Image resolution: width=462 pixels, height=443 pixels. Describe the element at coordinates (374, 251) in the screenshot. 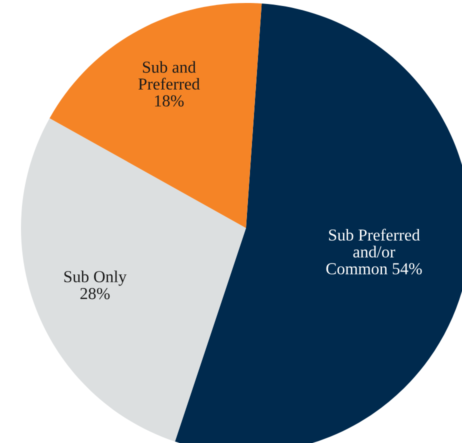

I see `slice-label: Sub Preferred and/or Common 54%` at that location.